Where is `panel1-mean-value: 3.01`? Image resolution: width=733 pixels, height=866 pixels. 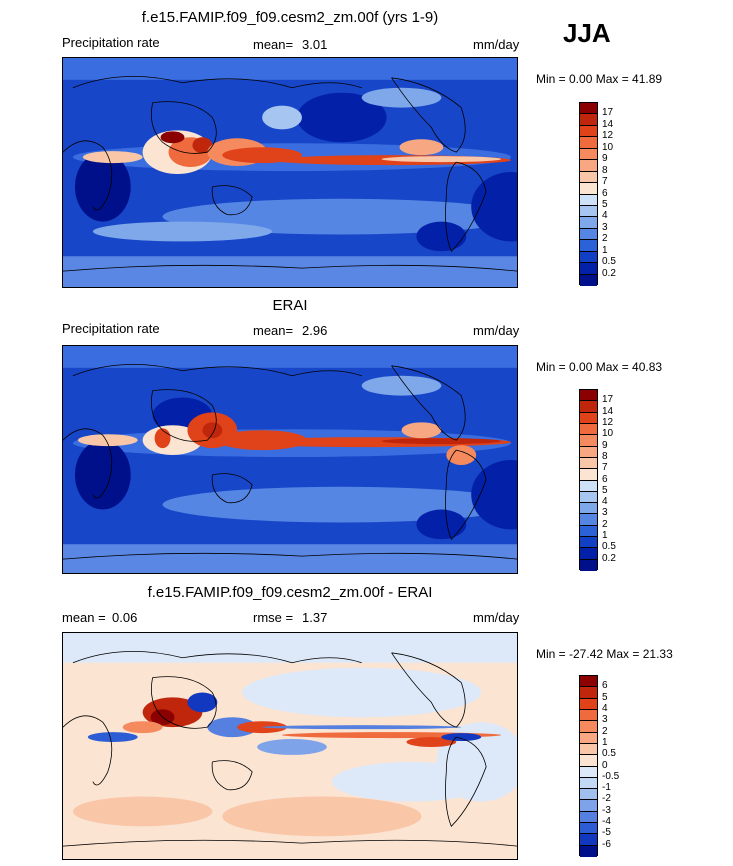
panel1-mean-value: 3.01 is located at coordinates (315, 44).